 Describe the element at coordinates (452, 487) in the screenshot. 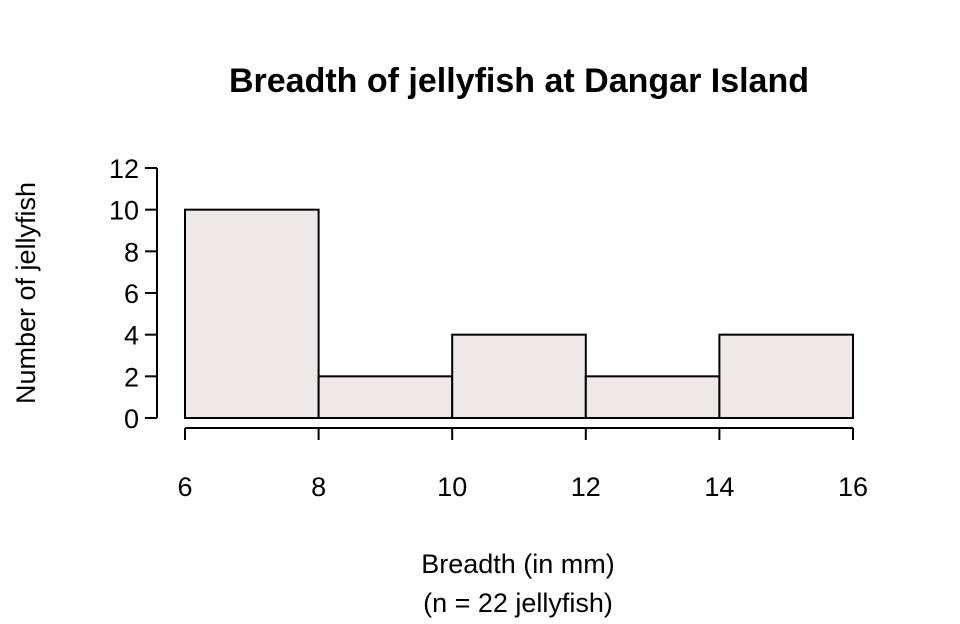

I see `x-tick-label: 10` at that location.